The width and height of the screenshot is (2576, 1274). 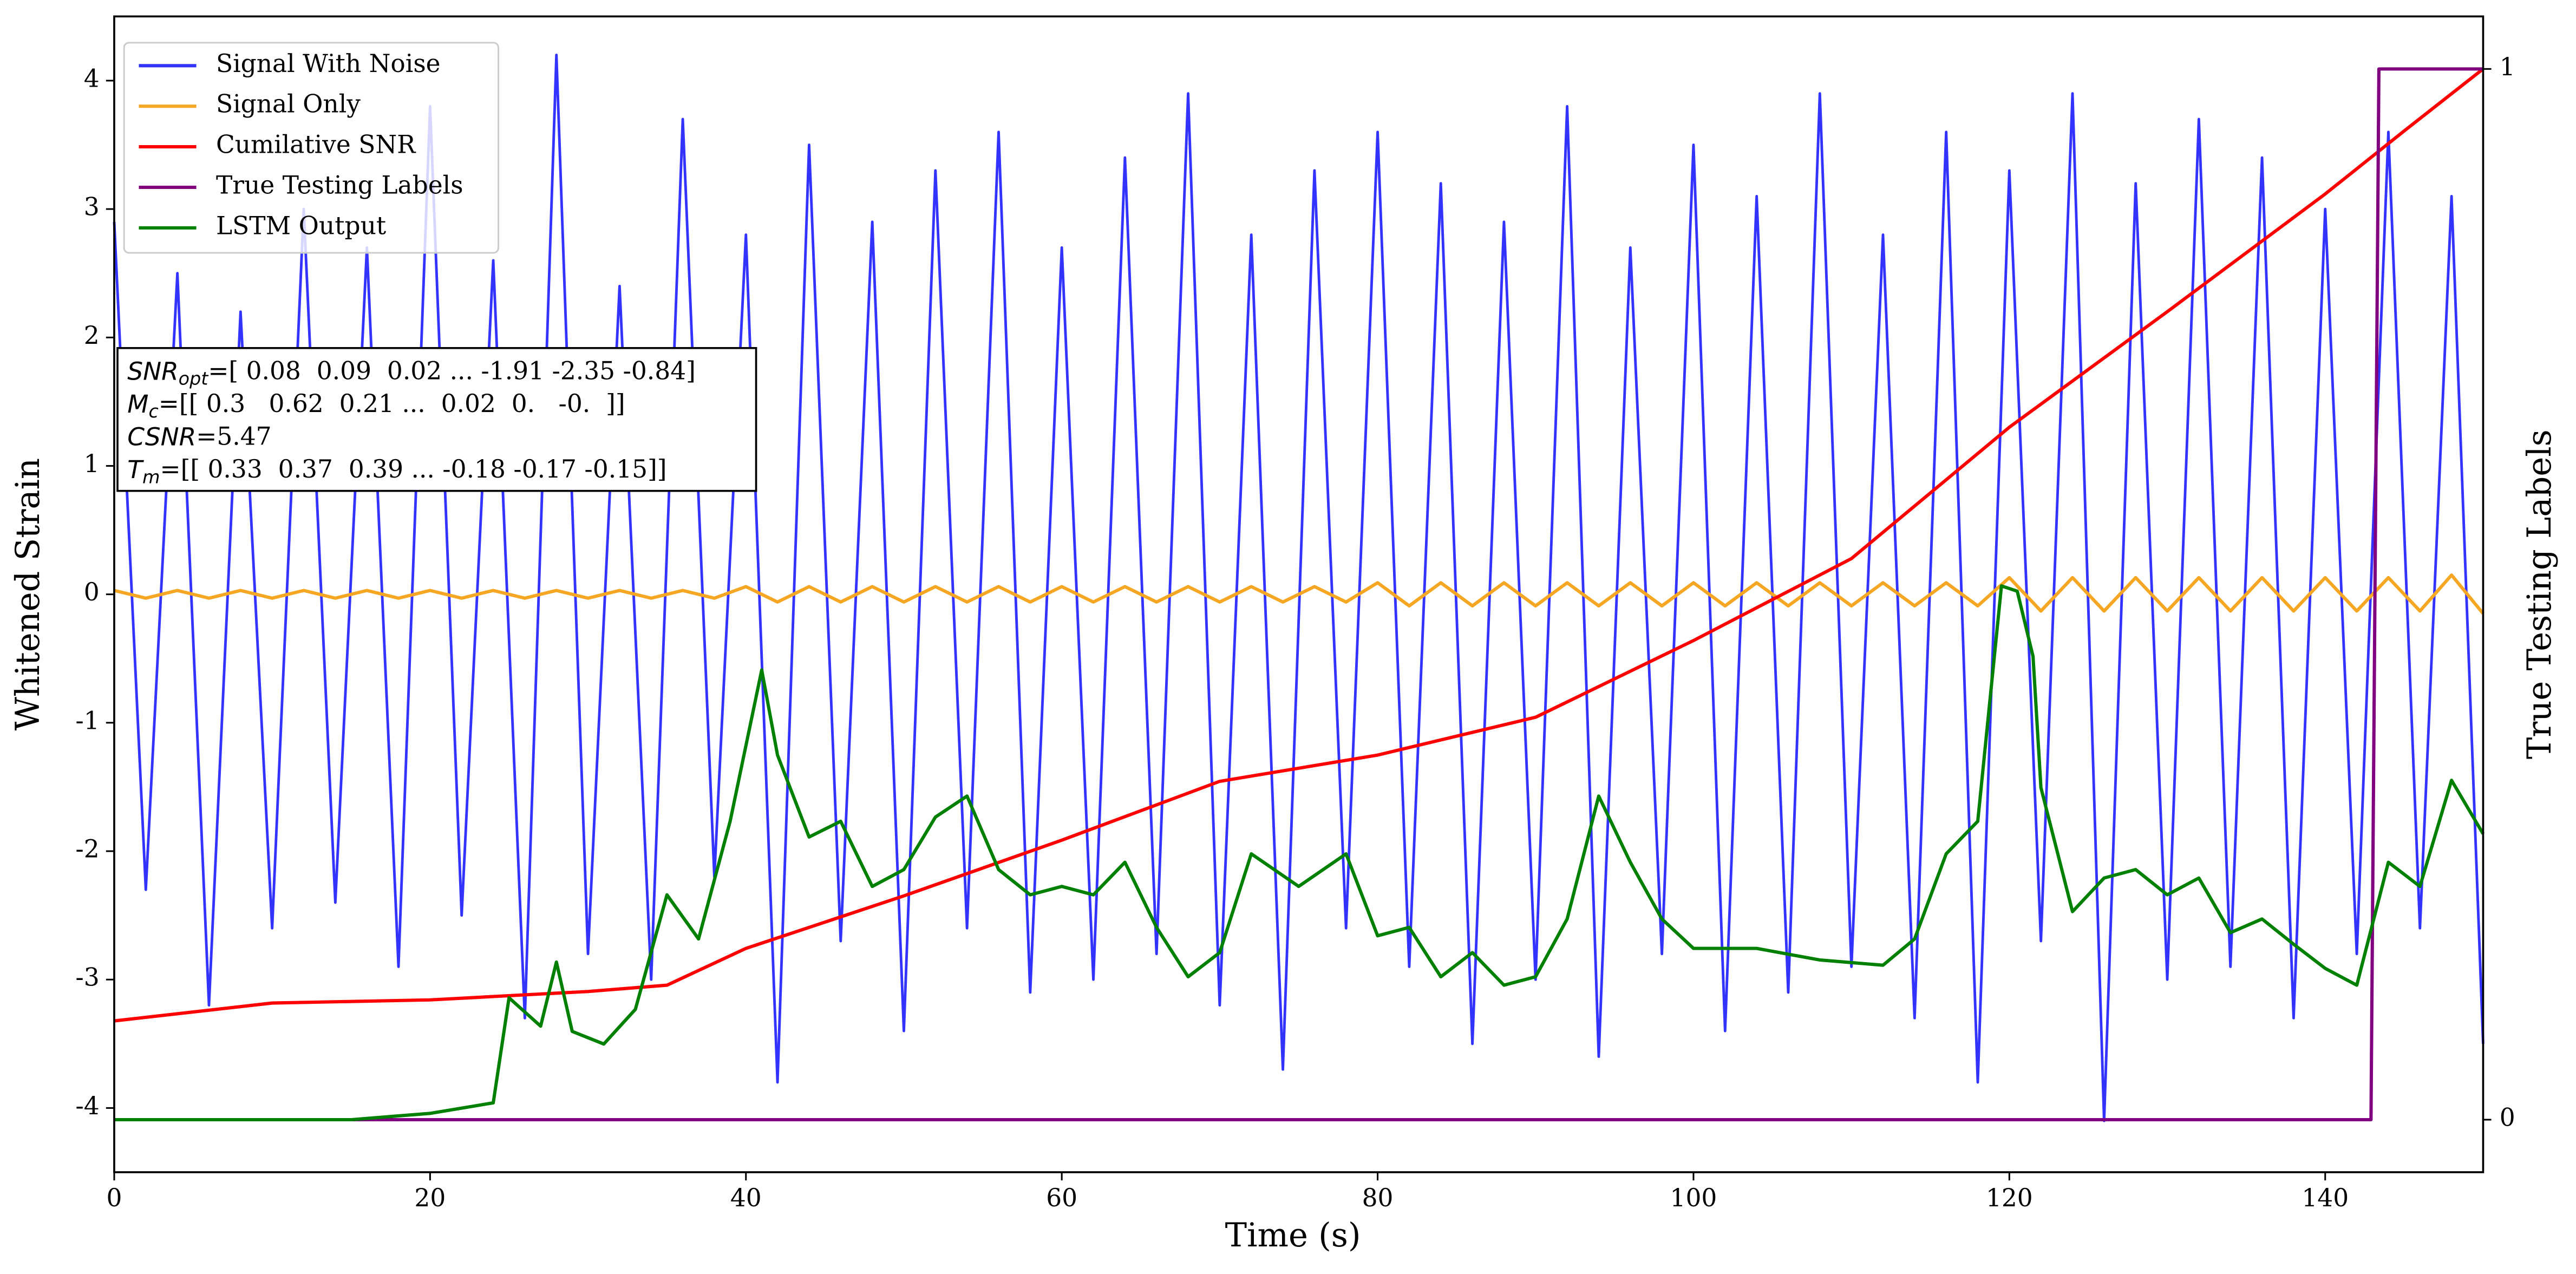 I want to click on annotation-subscript: c, so click(x=153, y=411).